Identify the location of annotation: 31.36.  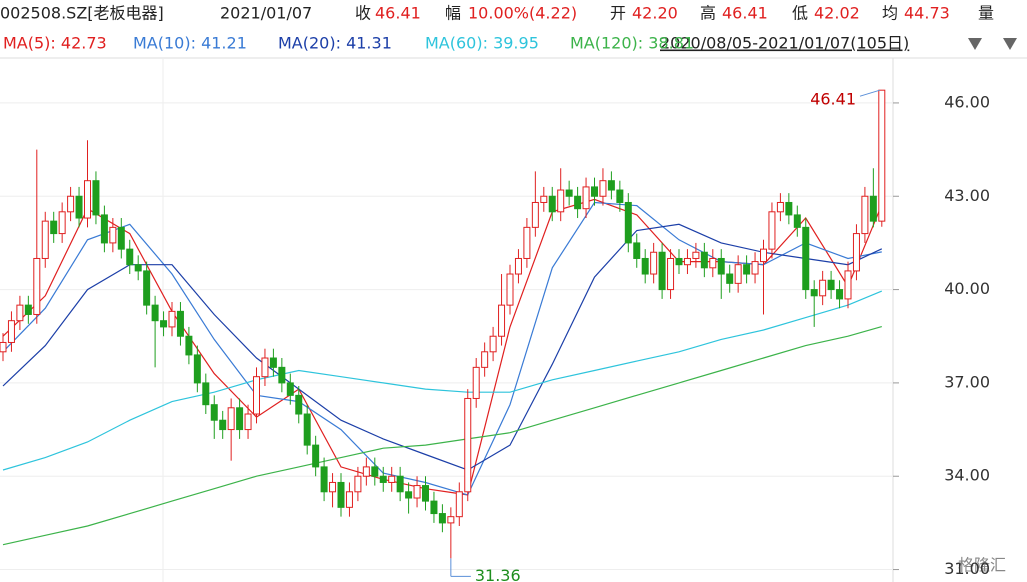
(498, 574).